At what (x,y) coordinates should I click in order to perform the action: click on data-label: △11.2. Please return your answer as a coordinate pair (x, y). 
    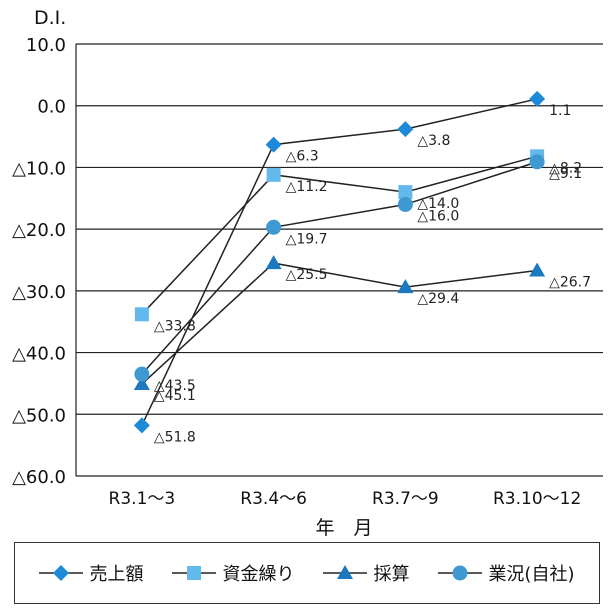
    Looking at the image, I should click on (307, 187).